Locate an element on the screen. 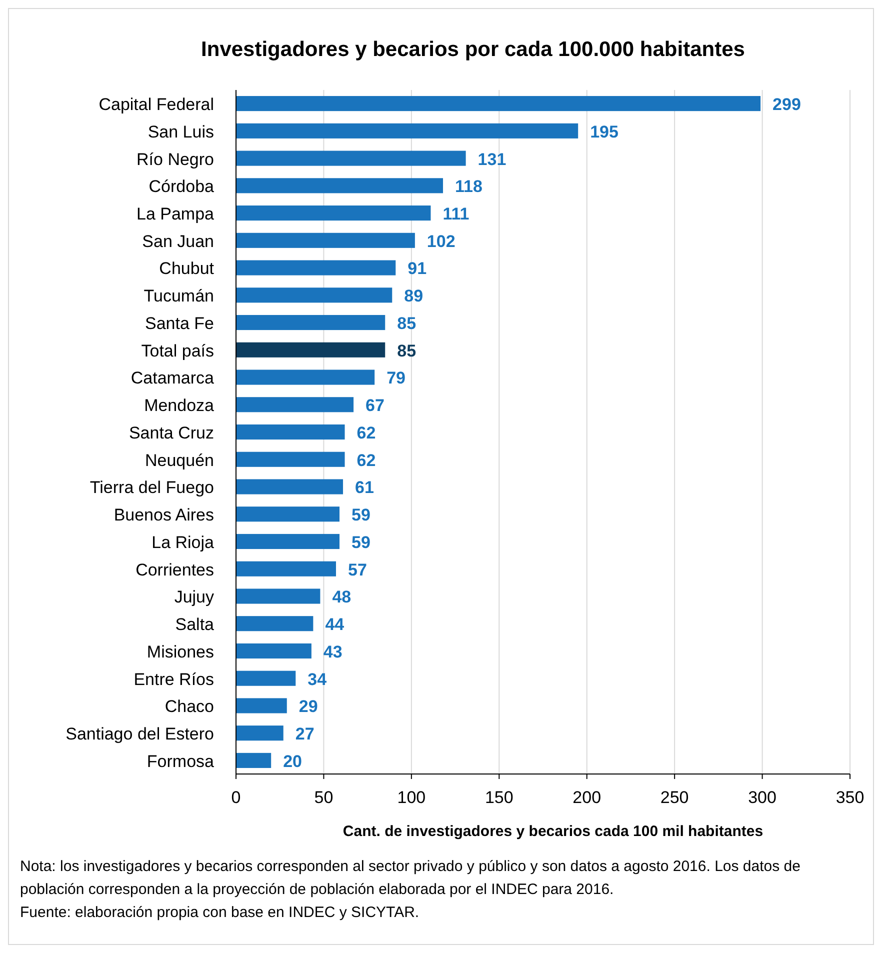 This screenshot has width=882, height=953. data-label: 89 is located at coordinates (414, 296).